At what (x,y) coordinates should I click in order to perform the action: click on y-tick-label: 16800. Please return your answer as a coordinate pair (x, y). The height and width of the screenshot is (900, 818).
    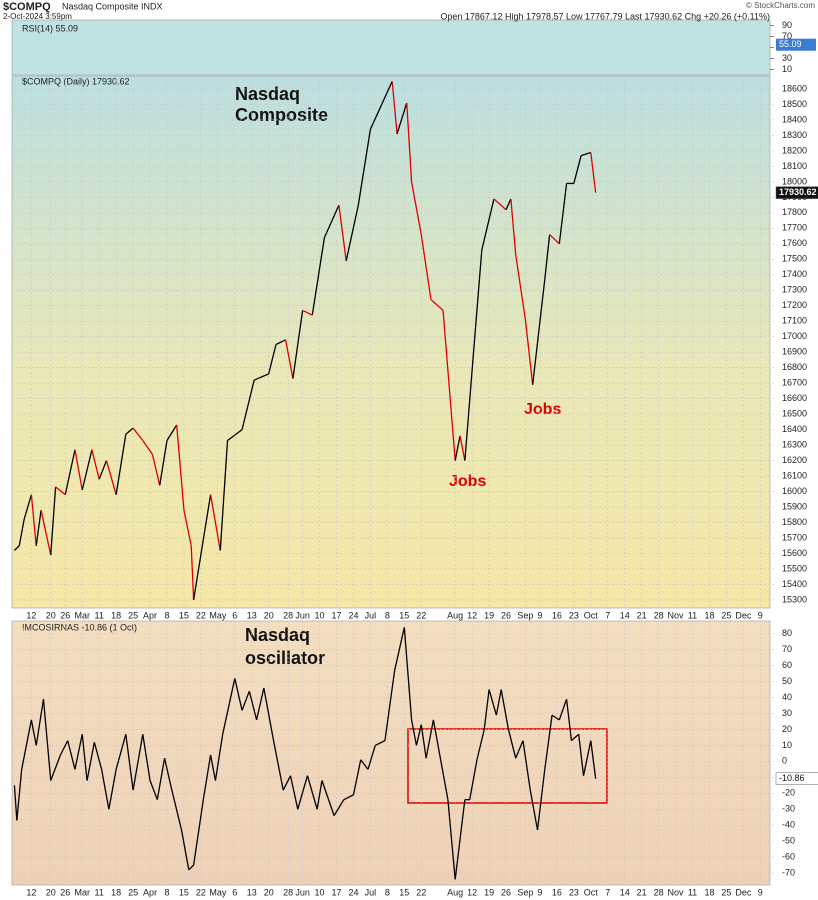
    Looking at the image, I should click on (794, 367).